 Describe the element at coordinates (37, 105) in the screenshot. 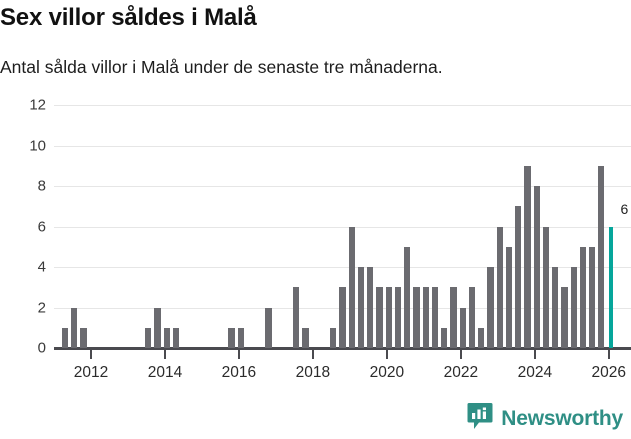

I see `y-axis-tick-label: 12` at that location.